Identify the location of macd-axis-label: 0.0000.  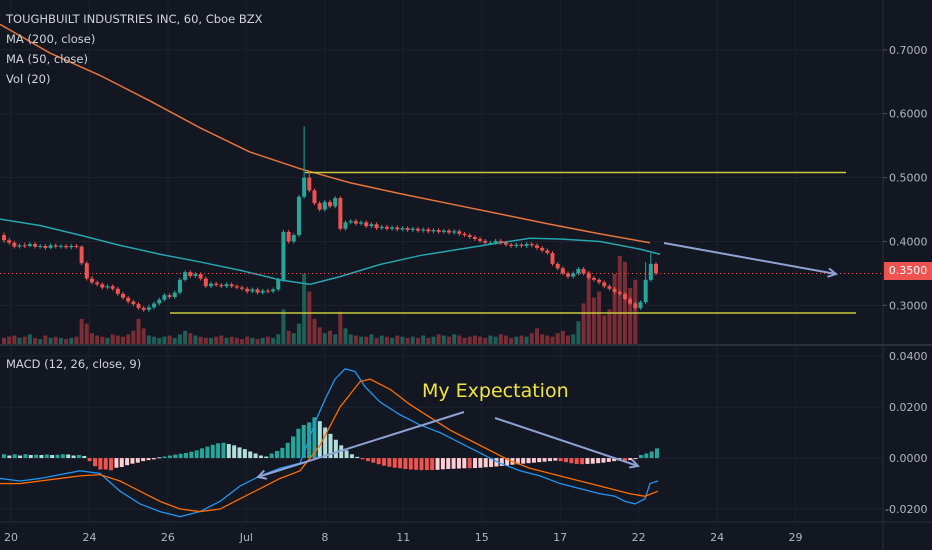
(908, 458).